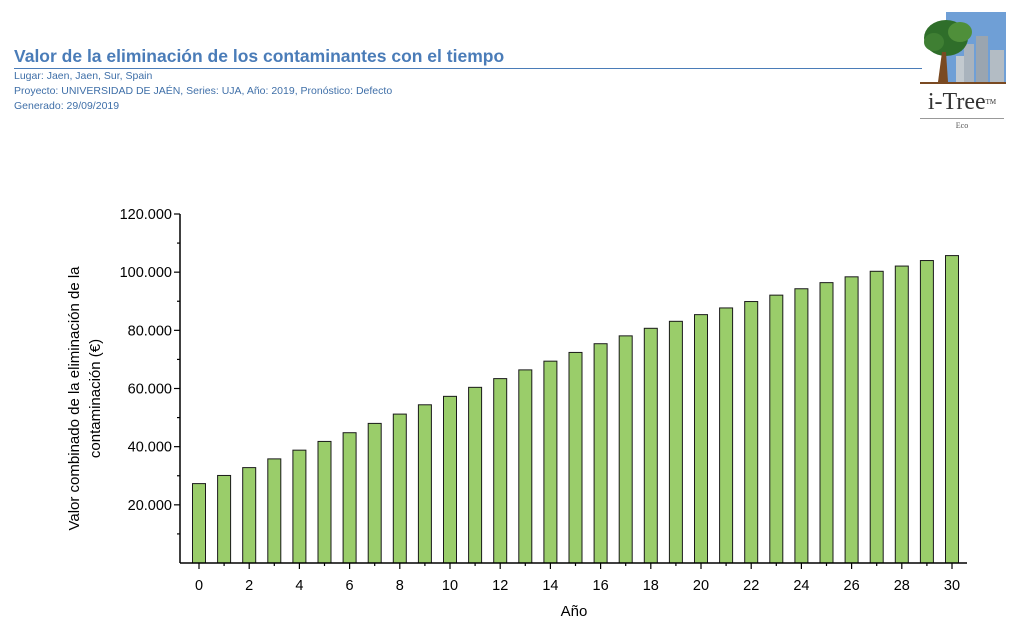  I want to click on x-tick-label: 10, so click(450, 586).